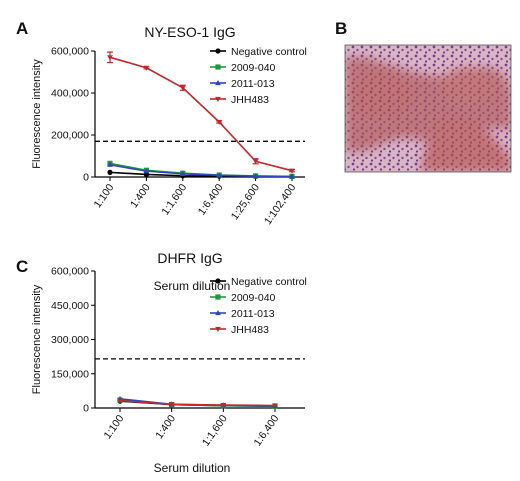  Describe the element at coordinates (22, 28) in the screenshot. I see `panel-a-letter: A` at that location.